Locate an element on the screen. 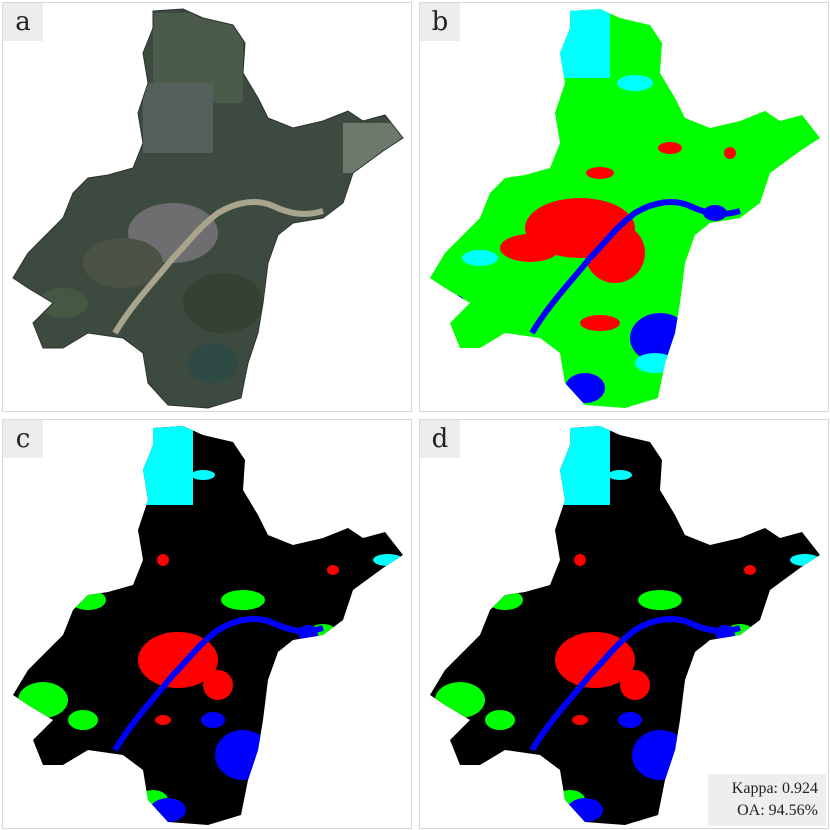 The height and width of the screenshot is (830, 830). kappa-value: Kappa: 0.924 is located at coordinates (774, 788).